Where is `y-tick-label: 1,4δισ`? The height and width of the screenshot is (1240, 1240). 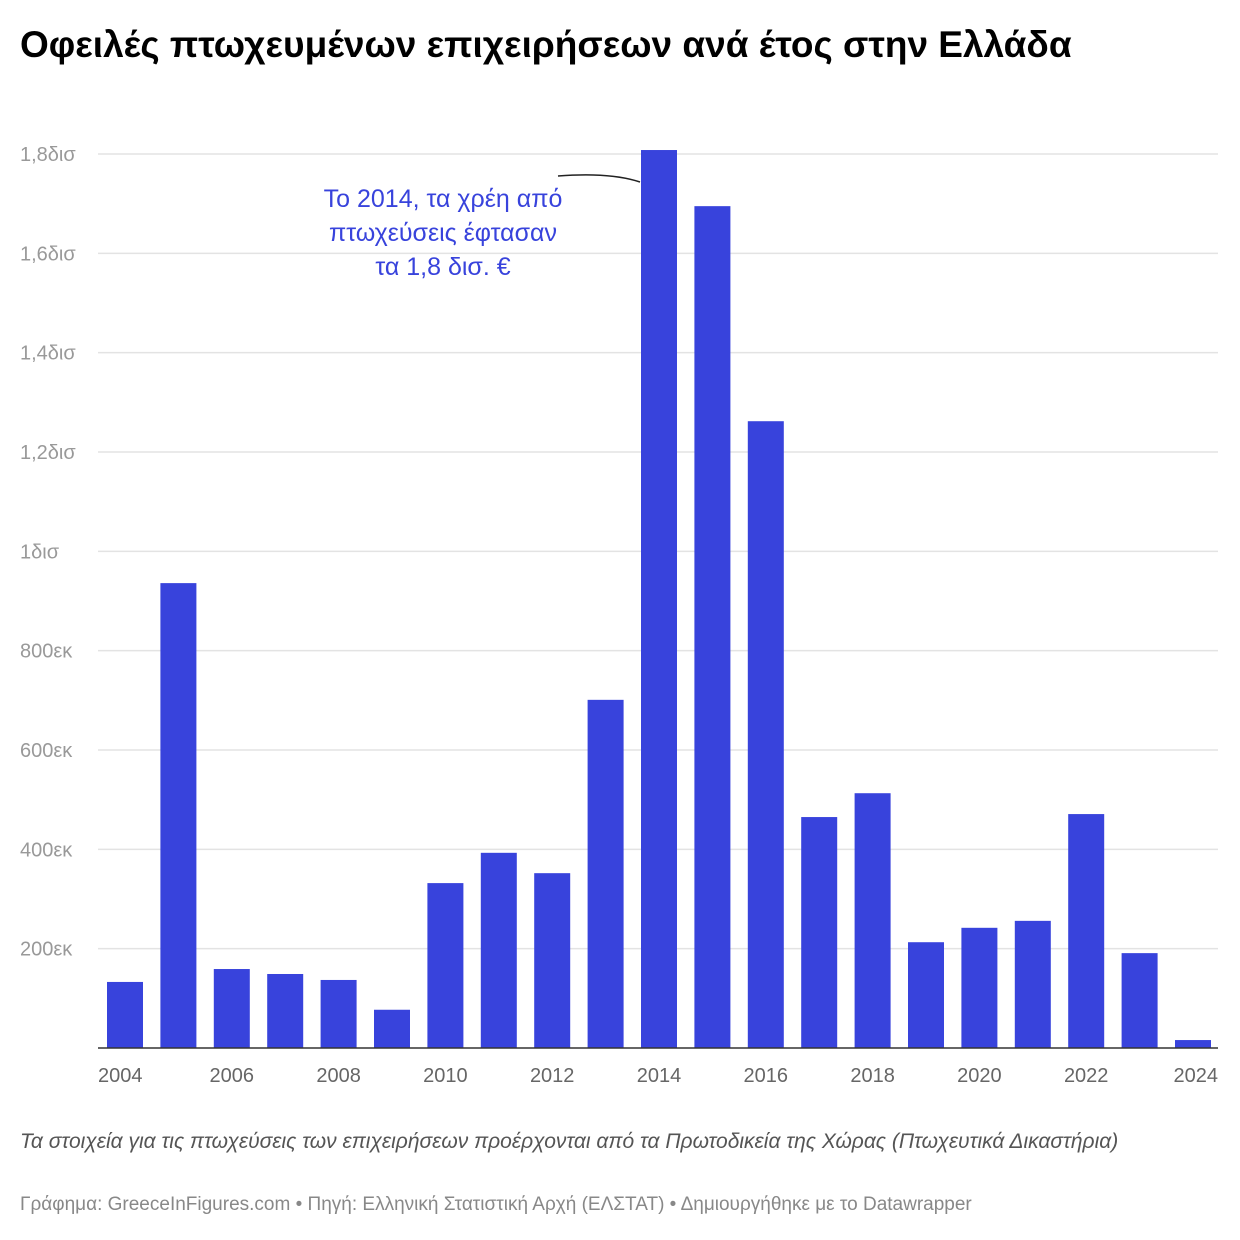 y-tick-label: 1,4δισ is located at coordinates (48, 354).